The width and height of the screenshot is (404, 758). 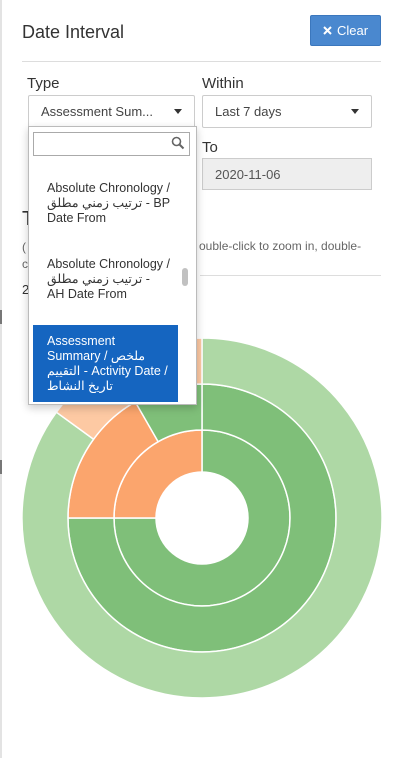 What do you see at coordinates (248, 111) in the screenshot?
I see `within-select-value: Last 7 days` at bounding box center [248, 111].